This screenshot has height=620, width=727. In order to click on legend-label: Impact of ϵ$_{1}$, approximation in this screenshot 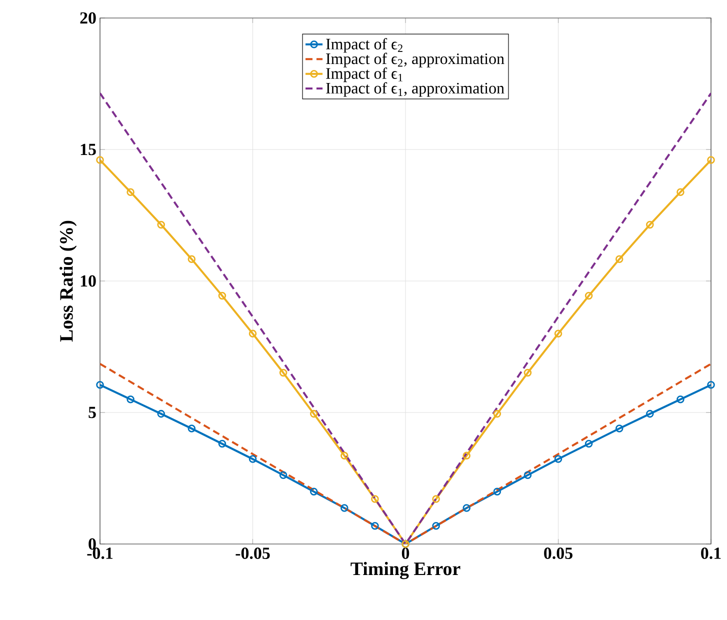, I will do `click(415, 89)`.